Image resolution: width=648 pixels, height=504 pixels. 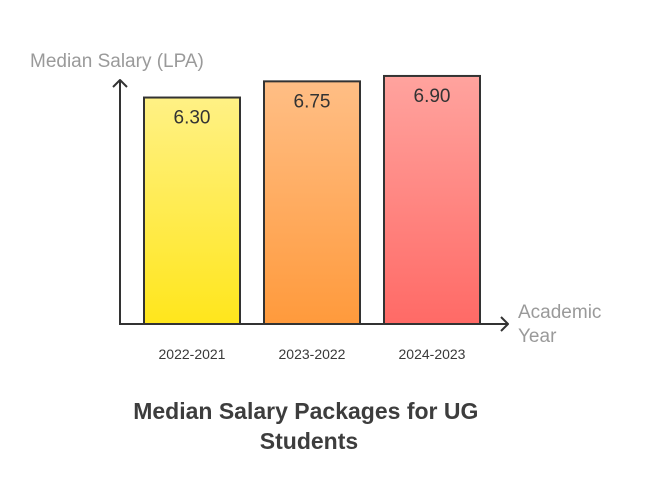 I want to click on x-axis-title: Academic Year, so click(x=562, y=324).